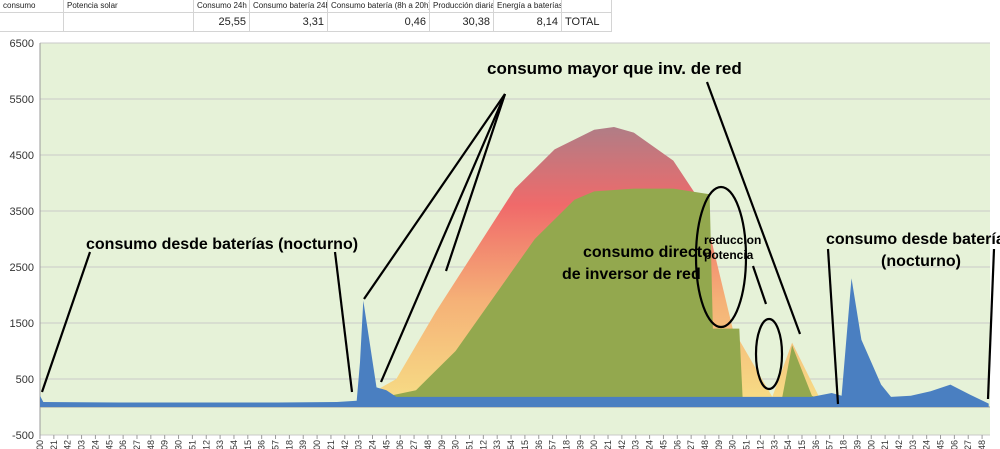 This screenshot has height=449, width=1000. I want to click on x-tick-label: 15:24, so click(650, 444).